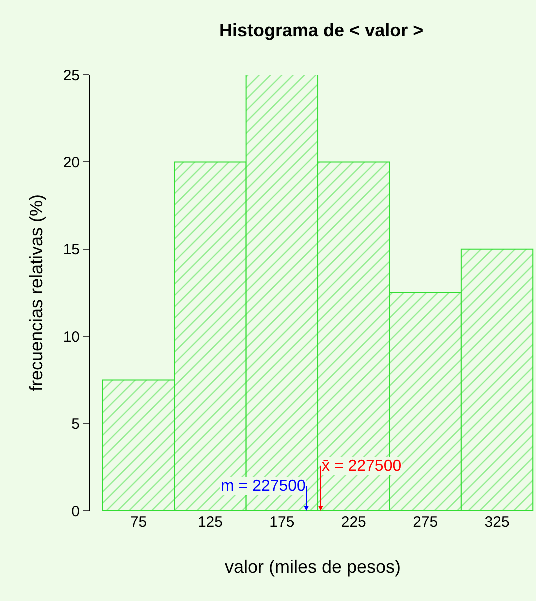  Describe the element at coordinates (263, 486) in the screenshot. I see `annotation: m = 227500` at that location.